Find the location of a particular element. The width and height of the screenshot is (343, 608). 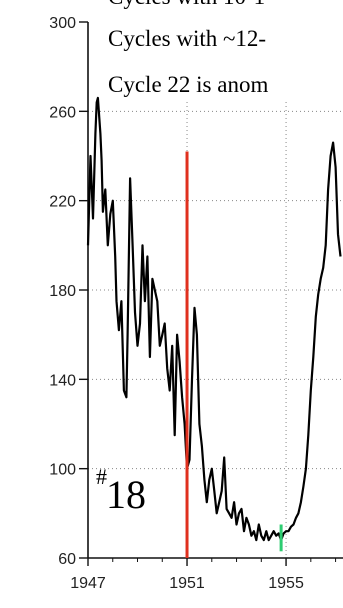

y-tick-label: 140 is located at coordinates (62, 380).